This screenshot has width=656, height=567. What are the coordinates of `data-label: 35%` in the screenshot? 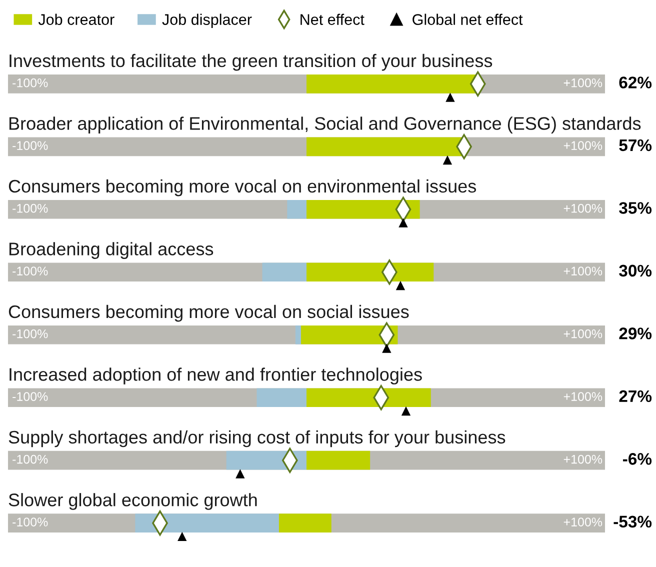 It's located at (635, 208).